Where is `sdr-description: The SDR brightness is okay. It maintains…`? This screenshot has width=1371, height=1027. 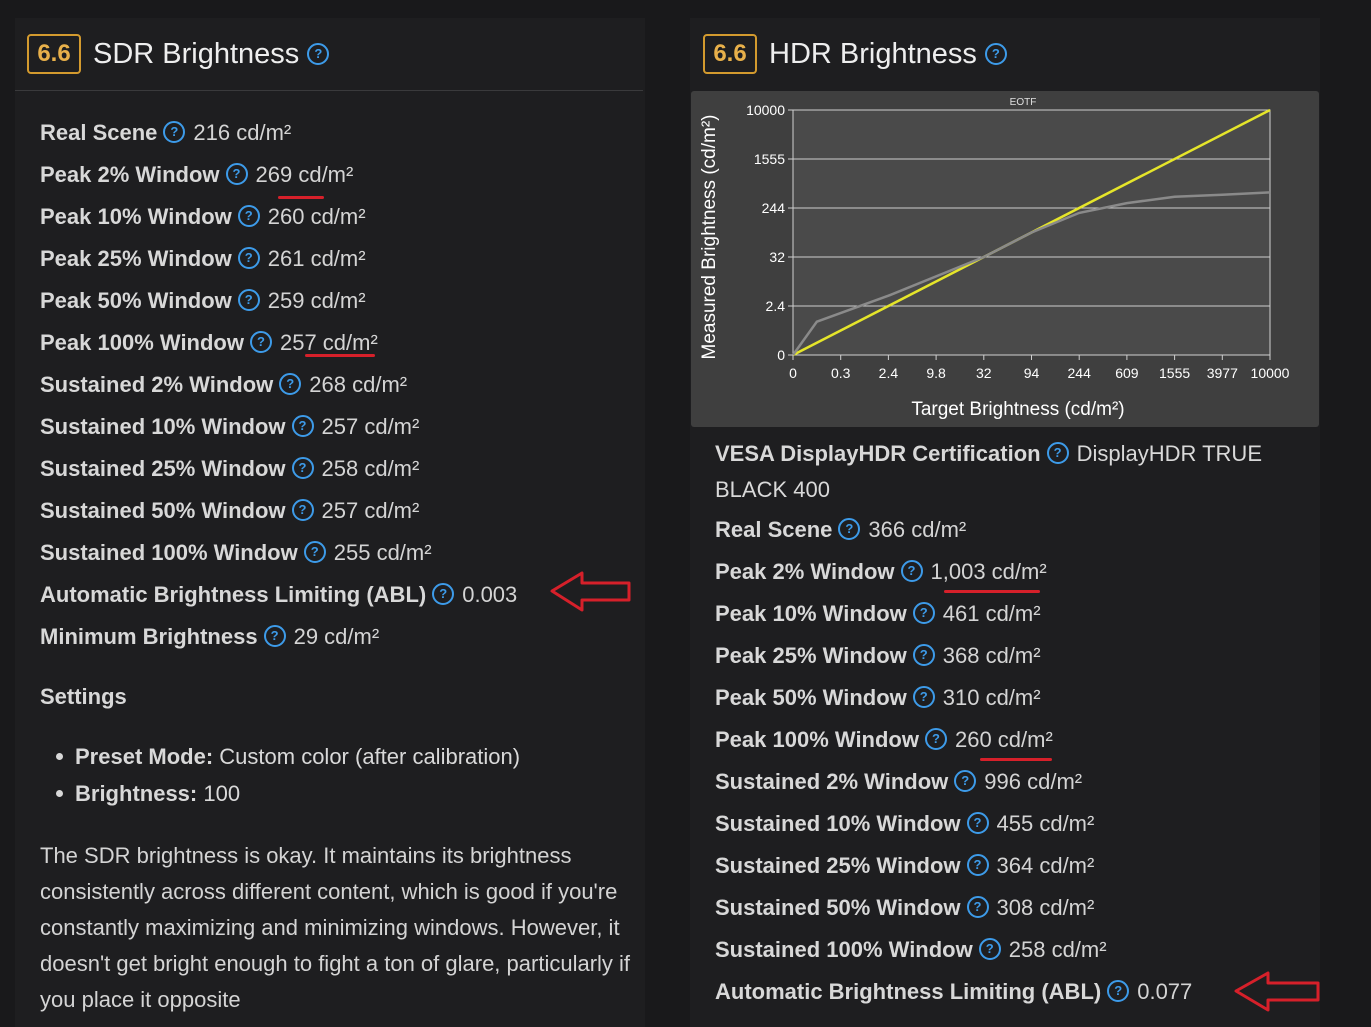 sdr-description: The SDR brightness is okay. It maintains… is located at coordinates (335, 927).